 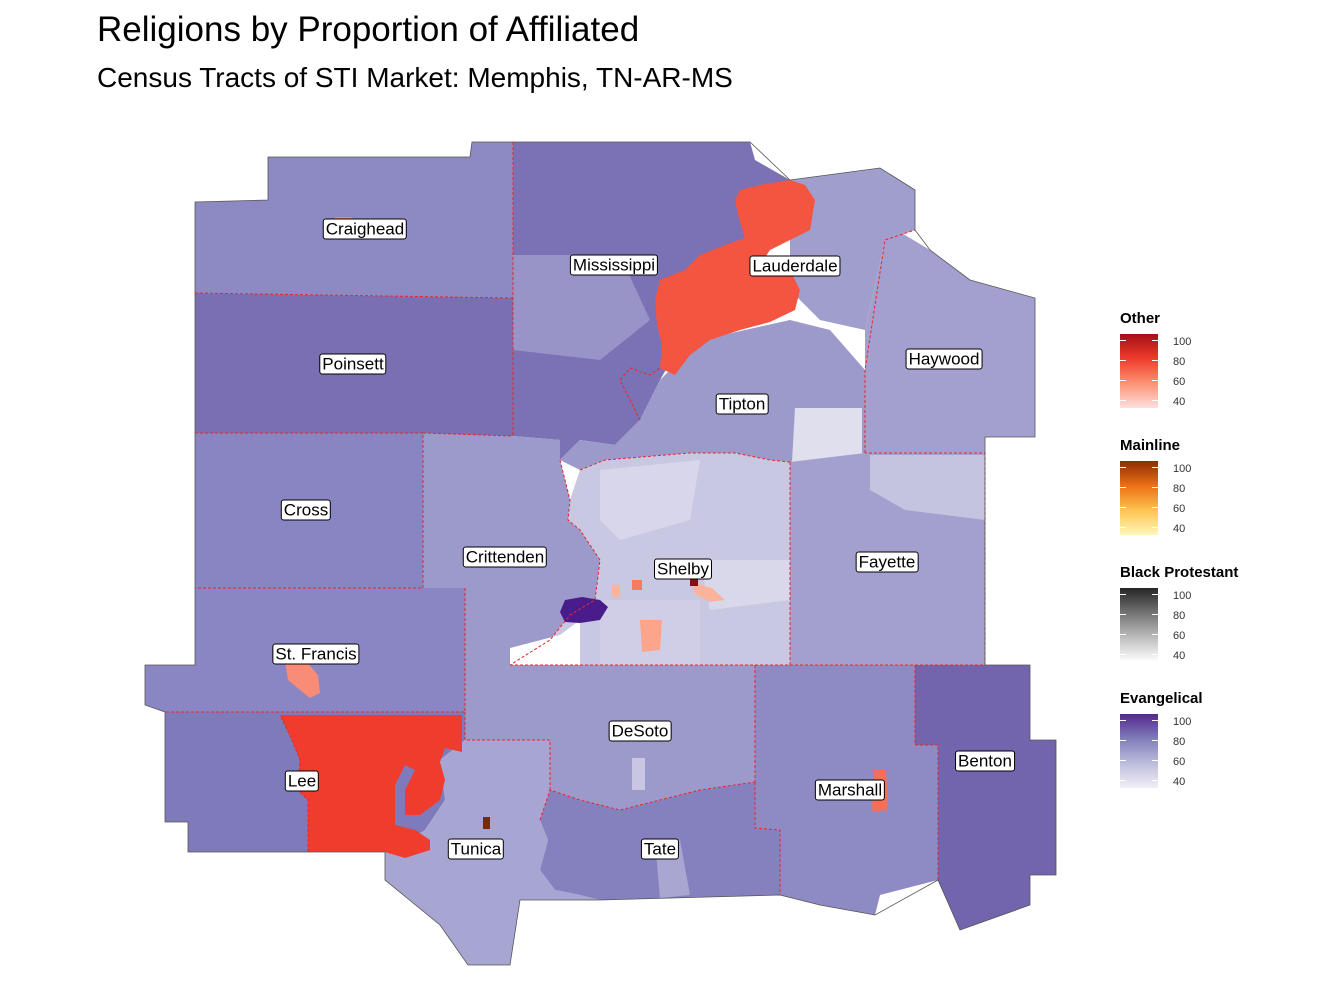 I want to click on county-label-fayette: Fayette, so click(x=887, y=562).